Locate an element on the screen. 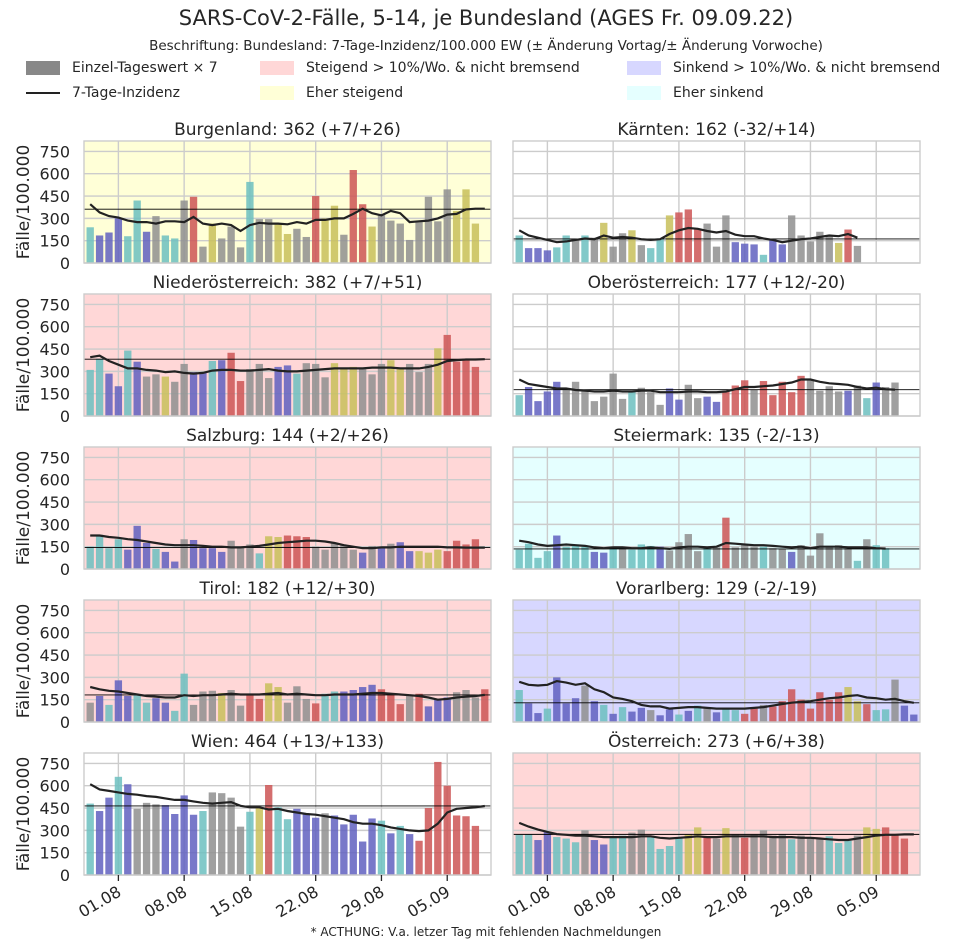 The image size is (972, 942). legend-entry-steigend: Steigend > 10%/Wo. & nicht bremsend is located at coordinates (420, 68).